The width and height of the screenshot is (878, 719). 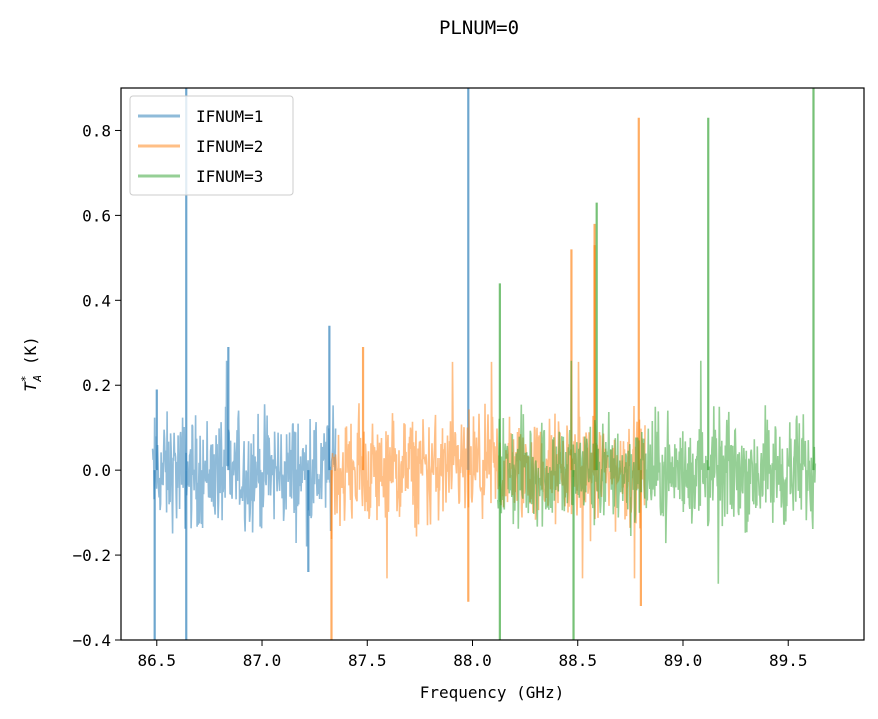 I want to click on x-tick-label: 88.0, so click(x=472, y=660).